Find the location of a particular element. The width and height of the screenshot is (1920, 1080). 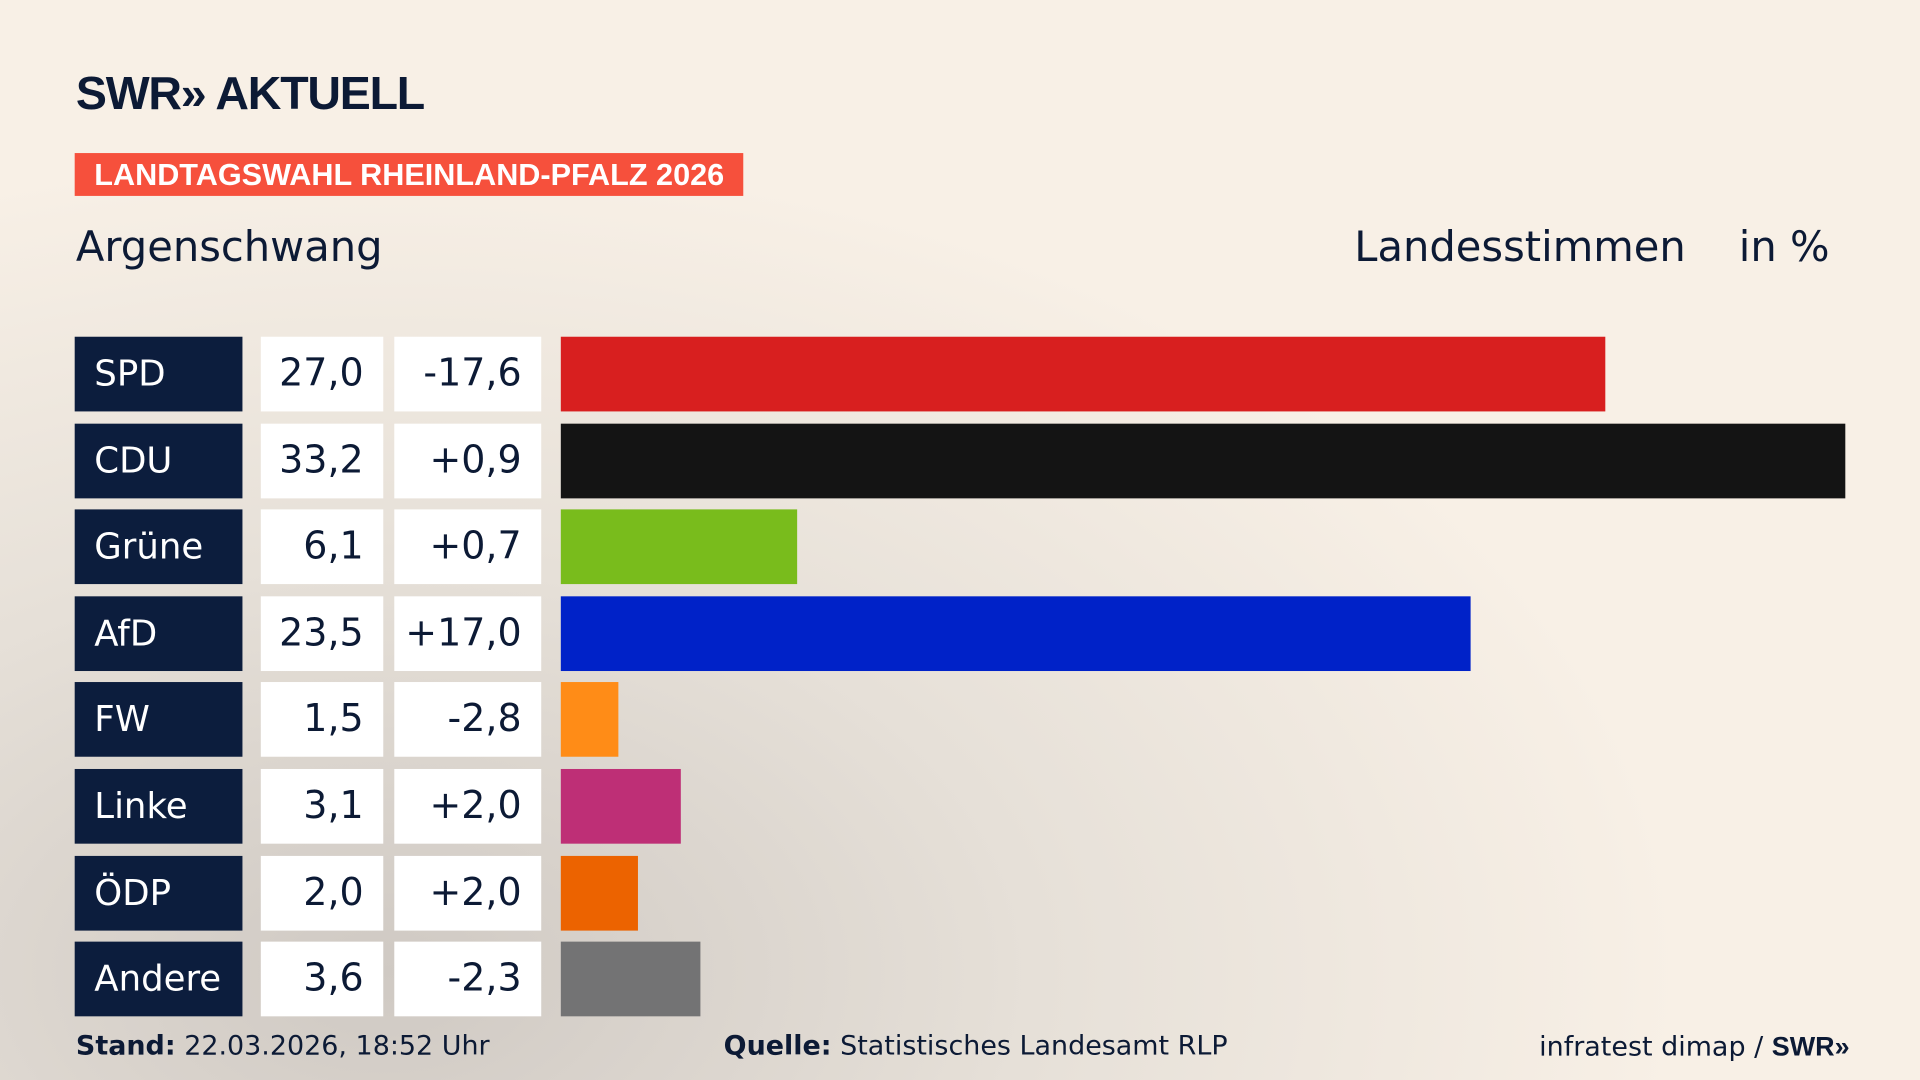

bar-row: SPD 27,0 -17,6 is located at coordinates (960, 374).